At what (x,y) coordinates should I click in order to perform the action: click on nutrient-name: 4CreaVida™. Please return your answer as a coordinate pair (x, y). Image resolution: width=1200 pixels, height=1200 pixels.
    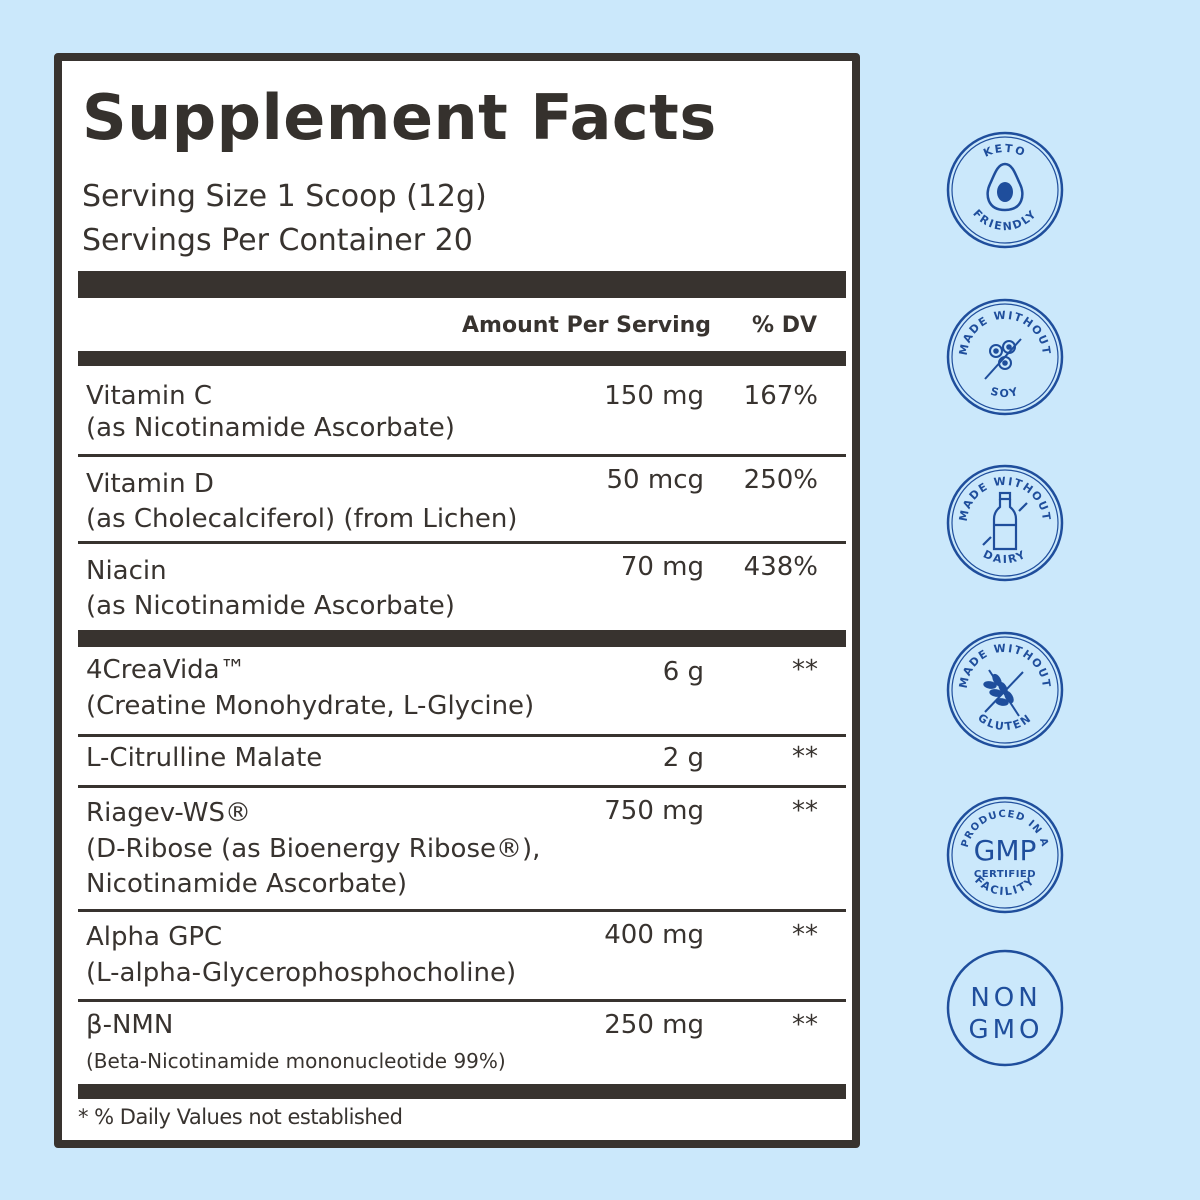
    Looking at the image, I should click on (166, 670).